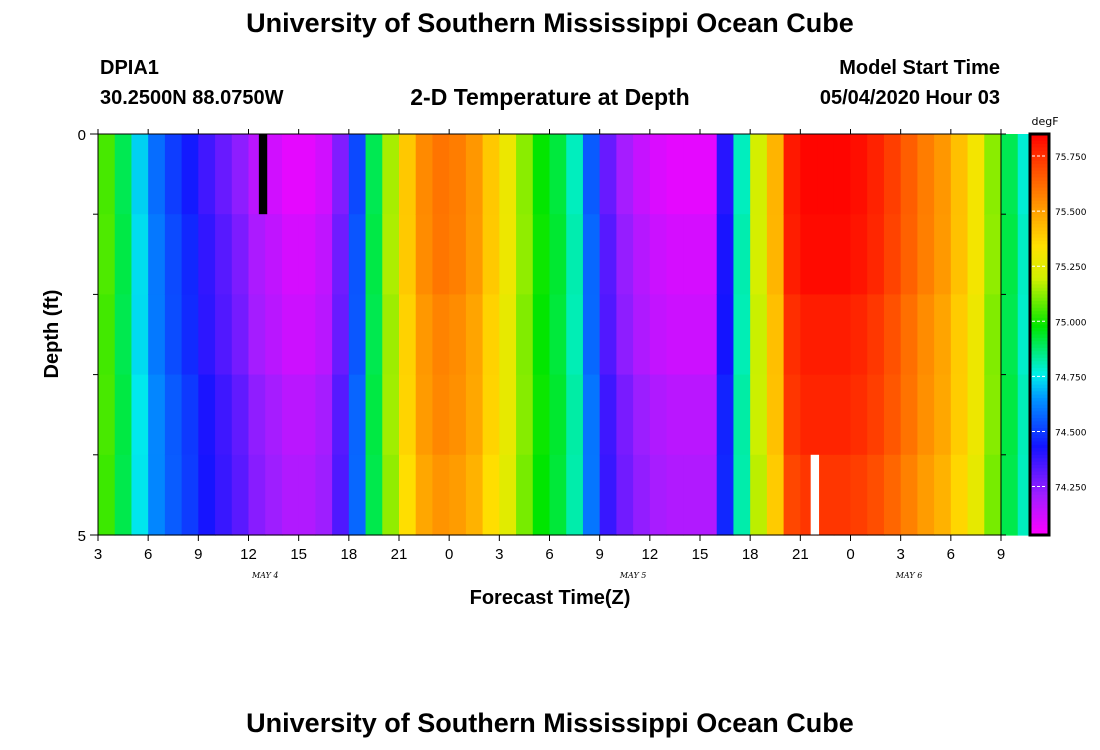 Image resolution: width=1100 pixels, height=750 pixels. I want to click on x-tick-label: 3, so click(98, 554).